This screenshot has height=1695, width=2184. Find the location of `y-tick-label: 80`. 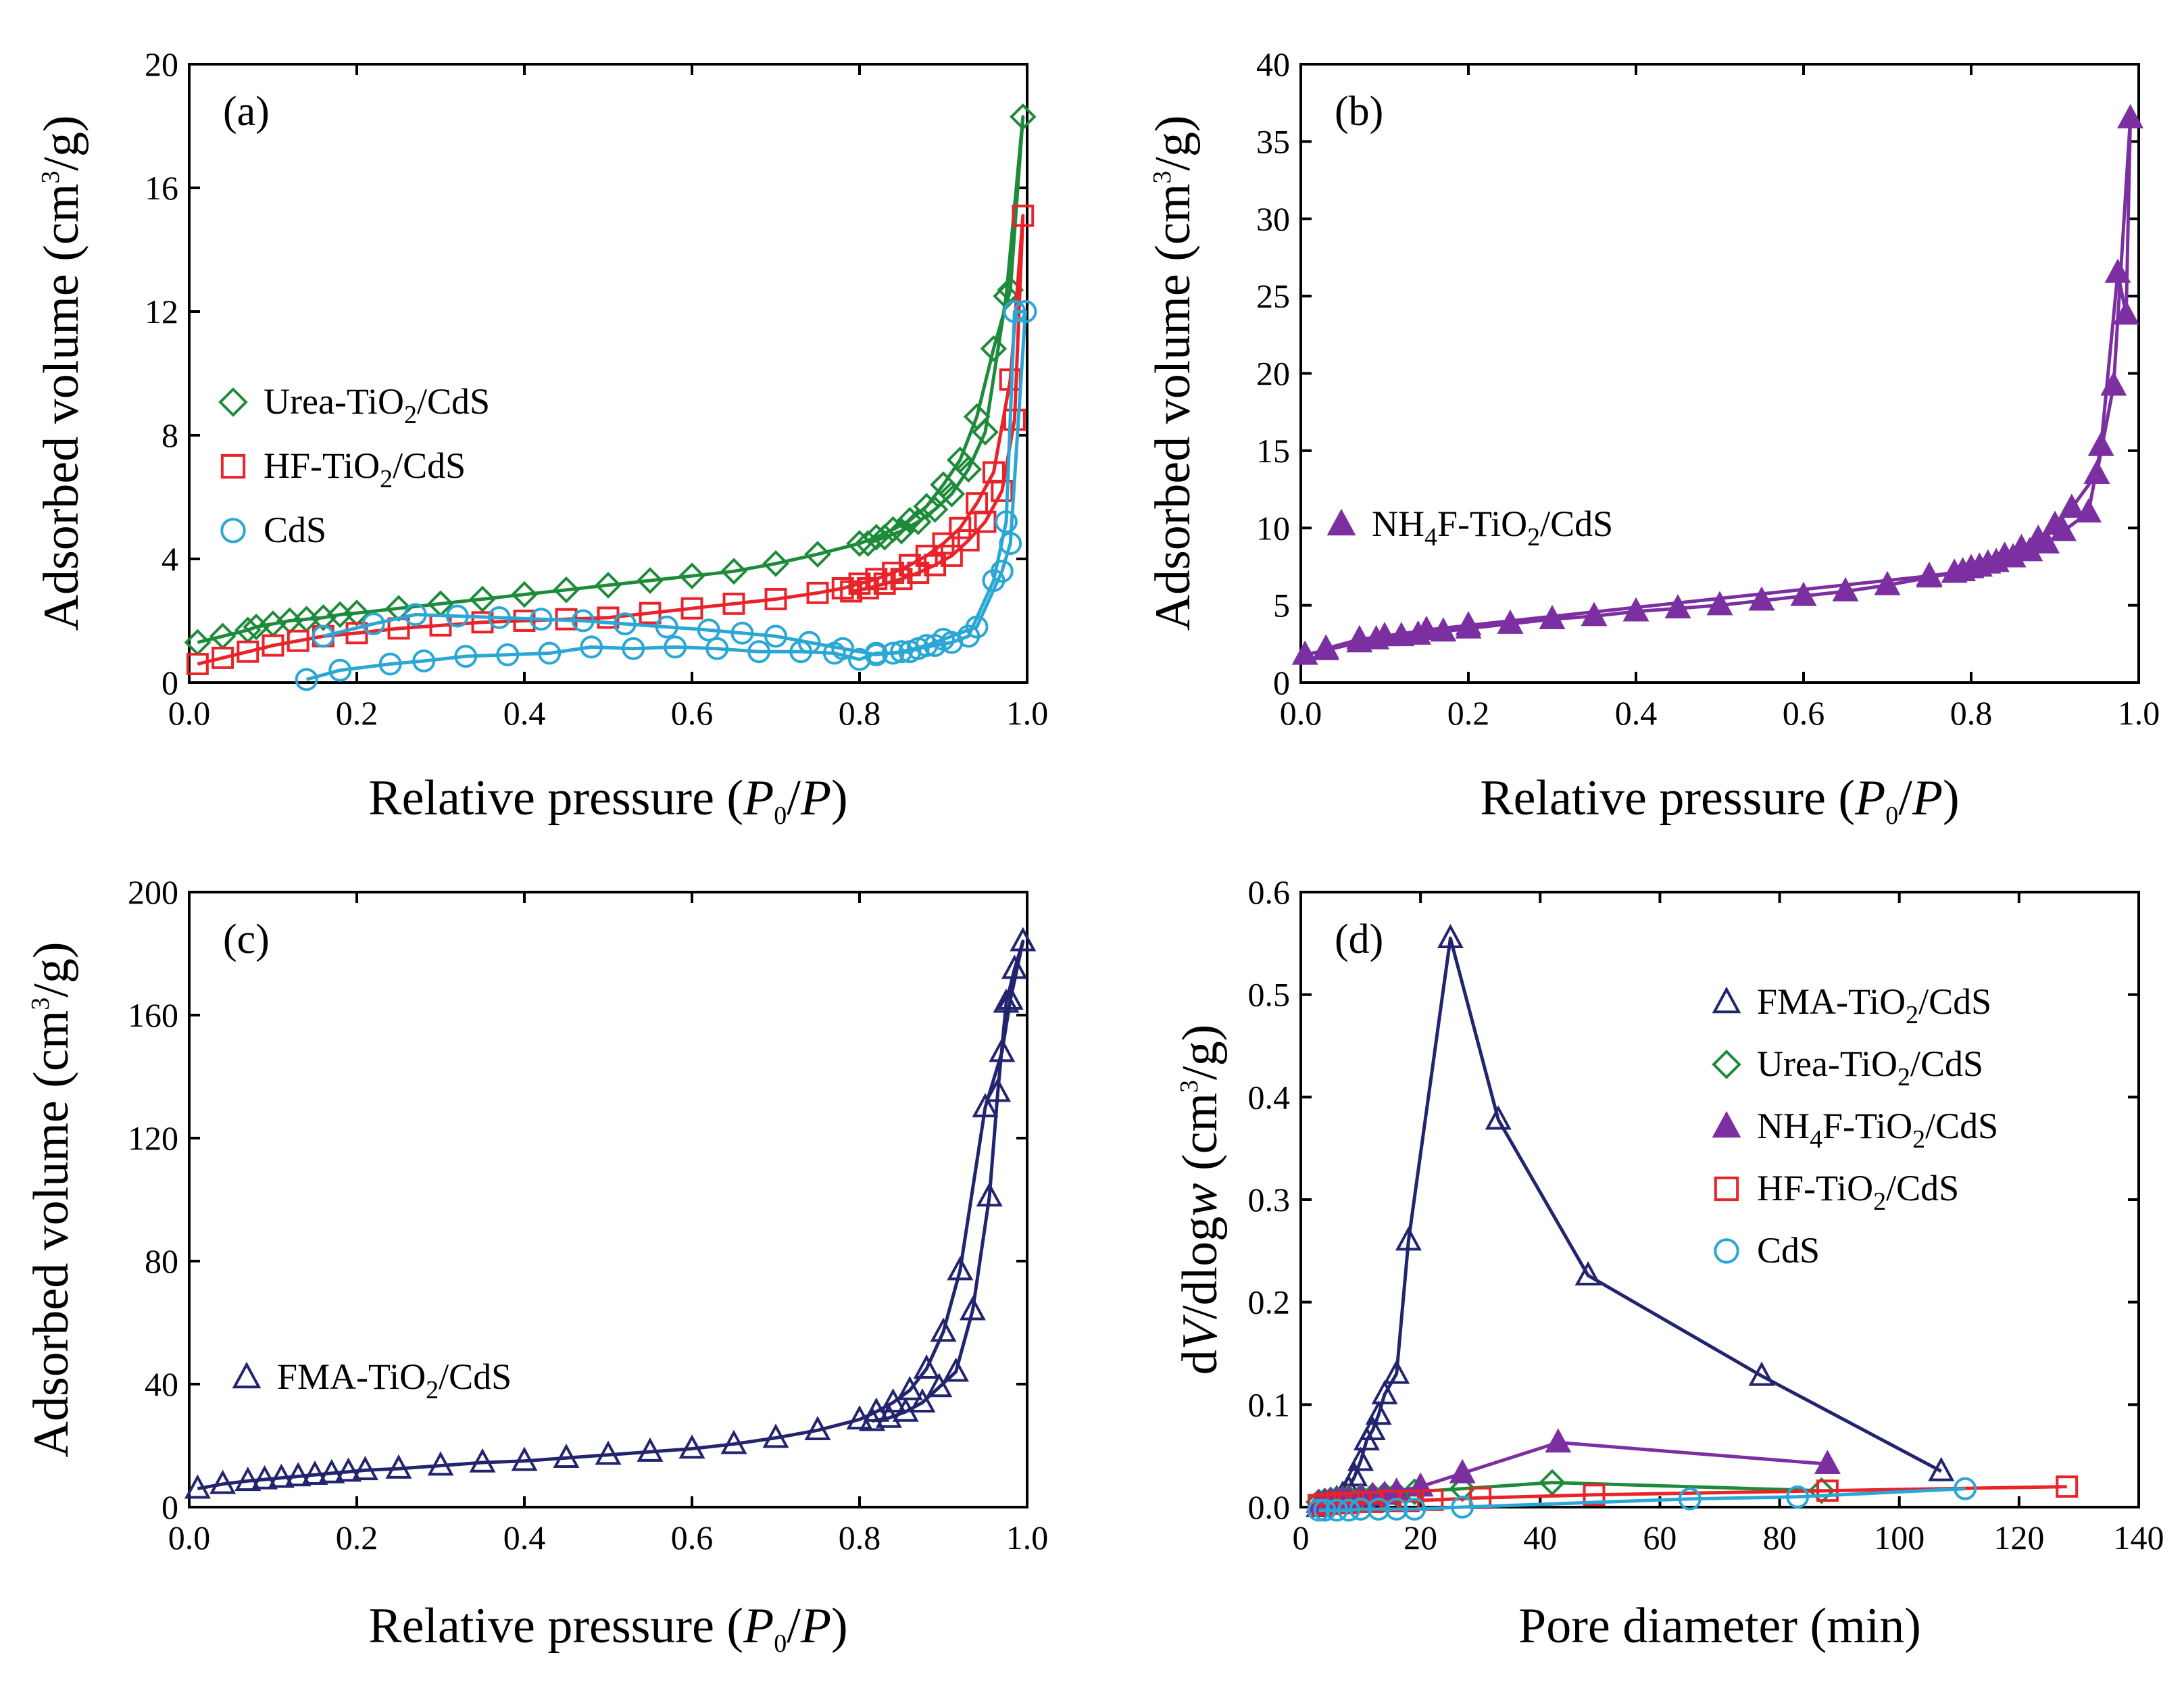

y-tick-label: 80 is located at coordinates (162, 1261).